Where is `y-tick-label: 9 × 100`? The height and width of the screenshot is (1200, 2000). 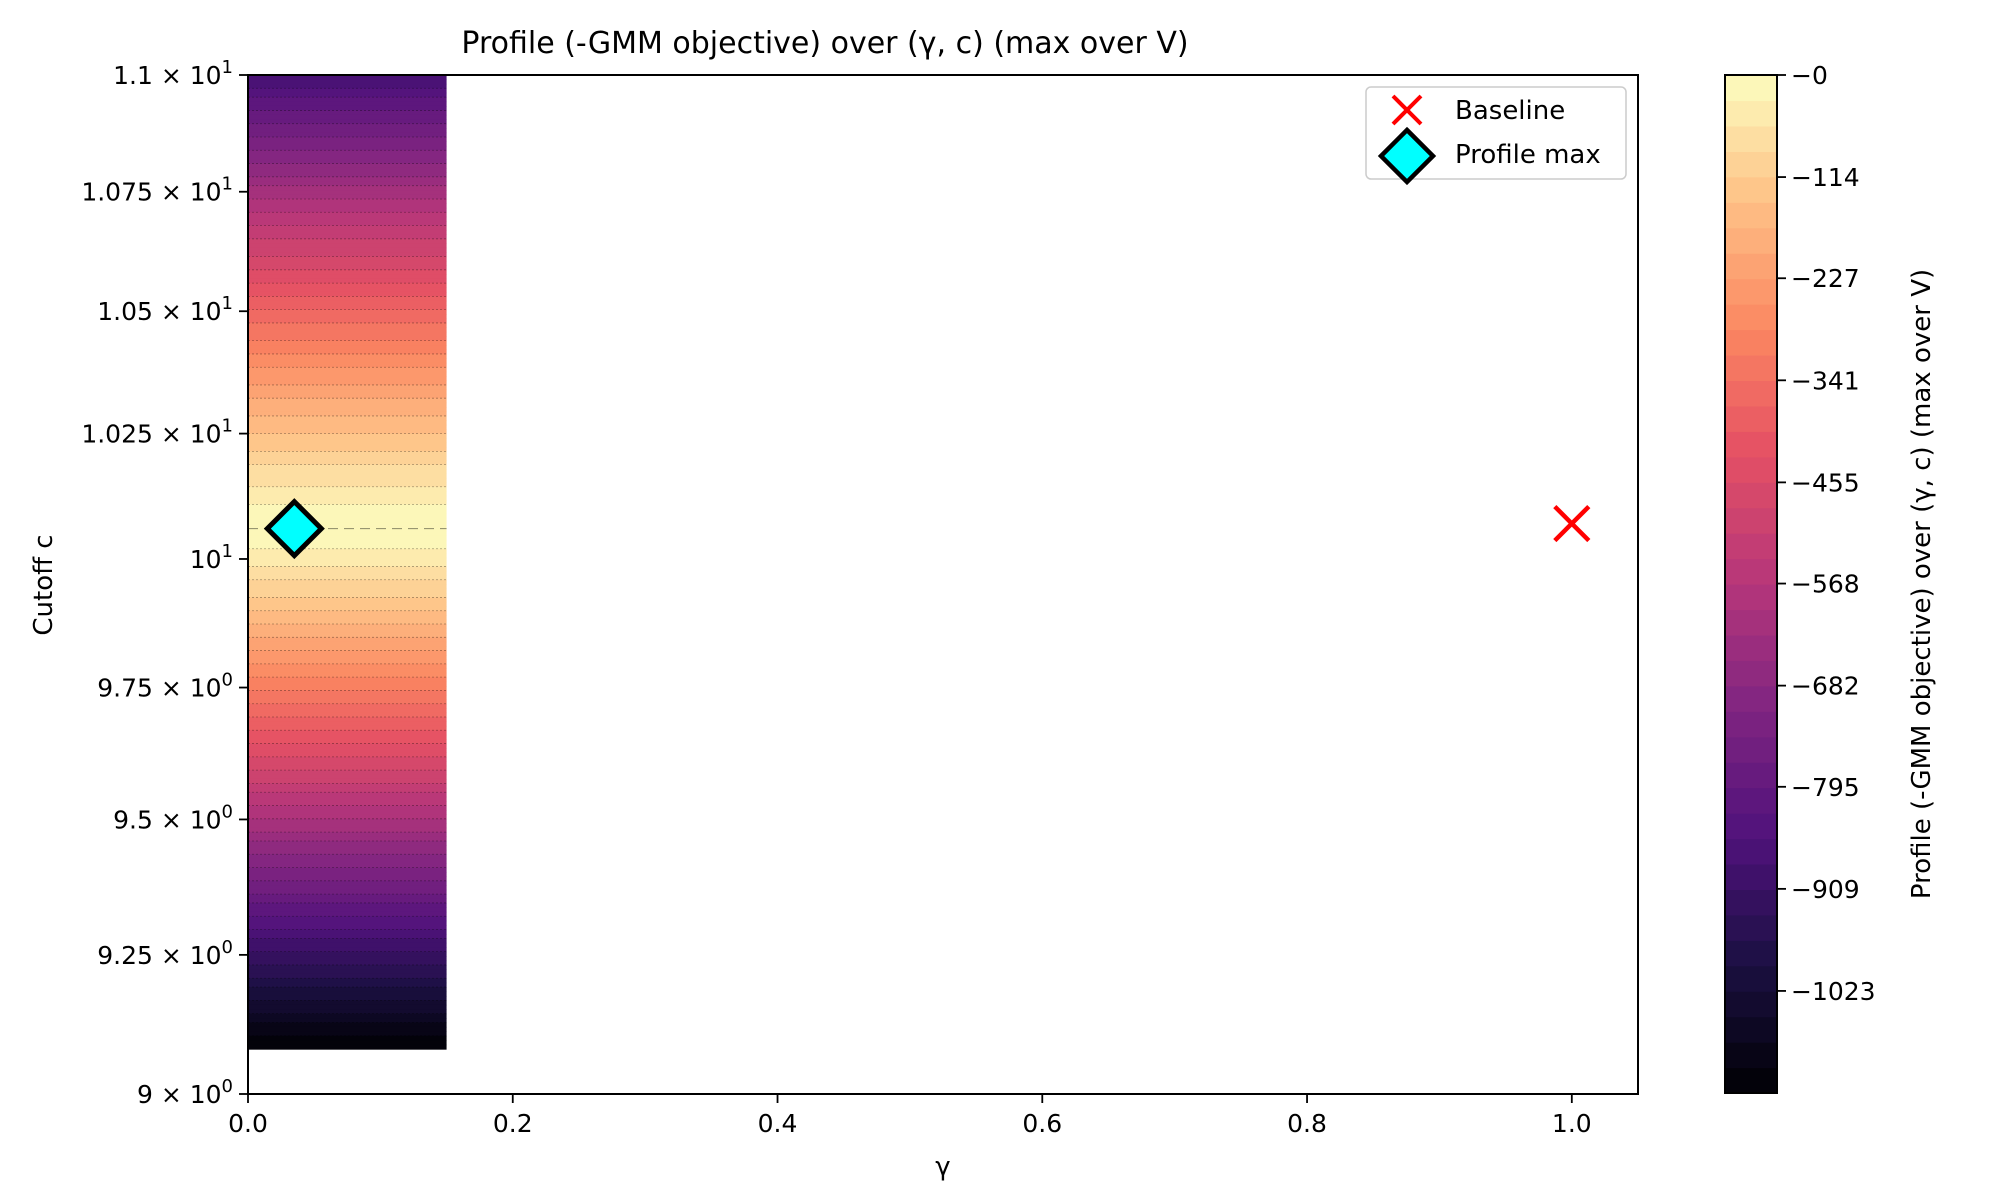 y-tick-label: 9 × 100 is located at coordinates (185, 1092).